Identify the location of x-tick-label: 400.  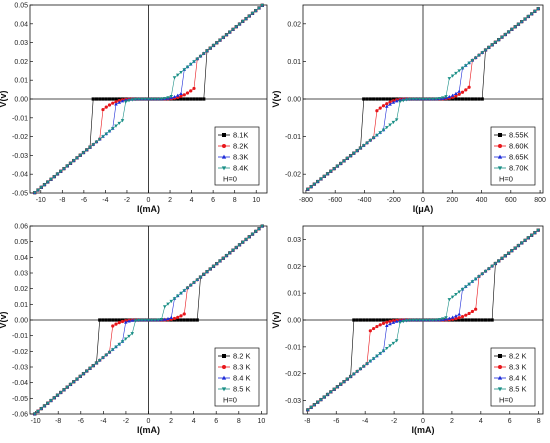
(482, 200).